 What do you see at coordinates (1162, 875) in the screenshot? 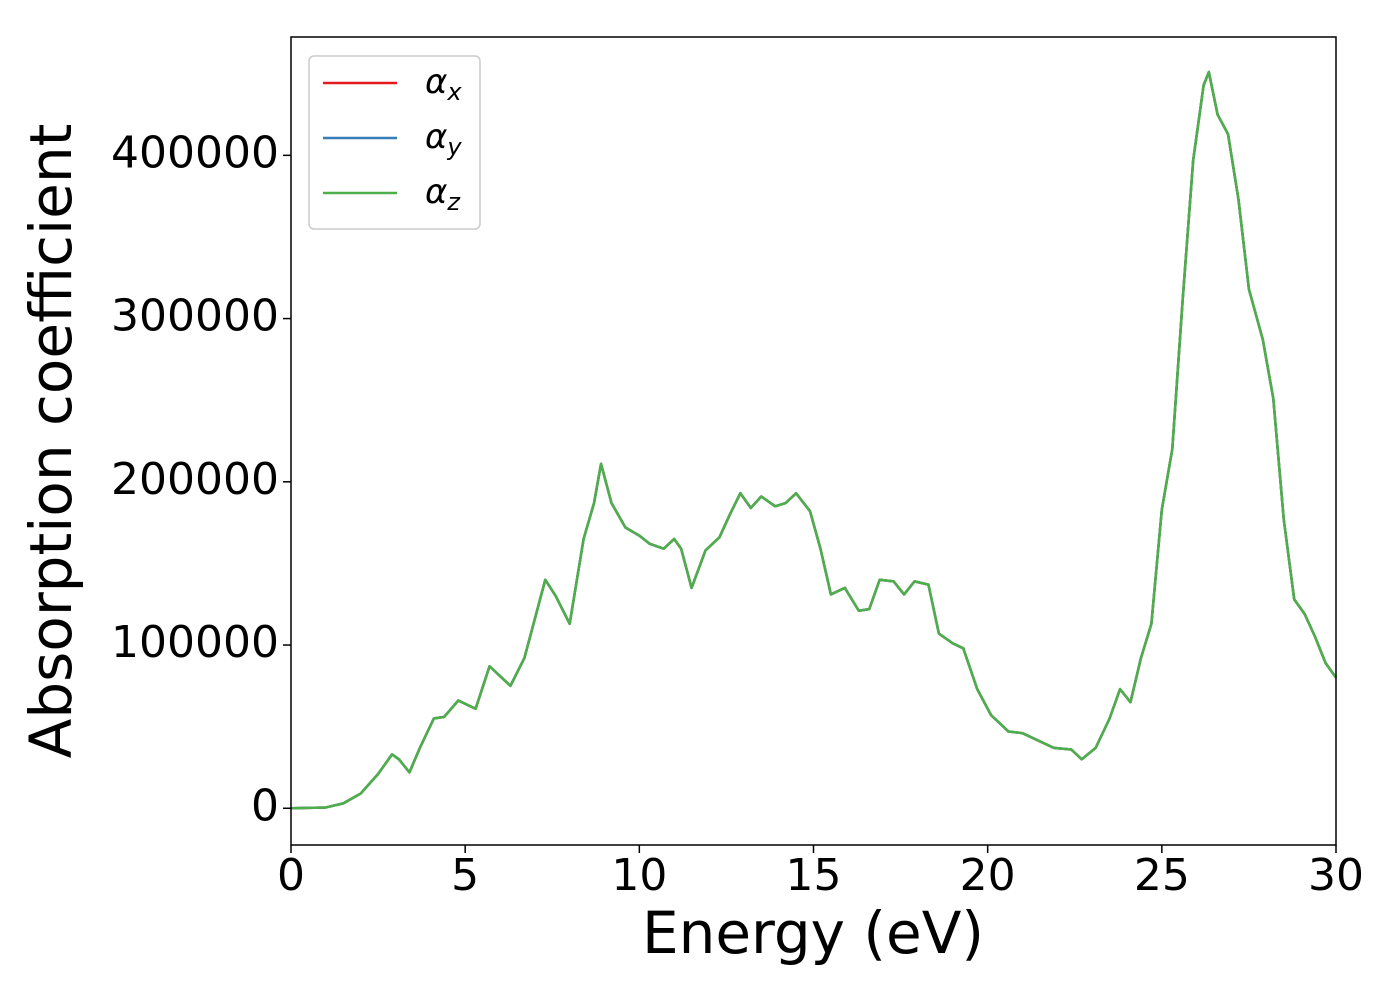
I see `x-tick-label: 25` at bounding box center [1162, 875].